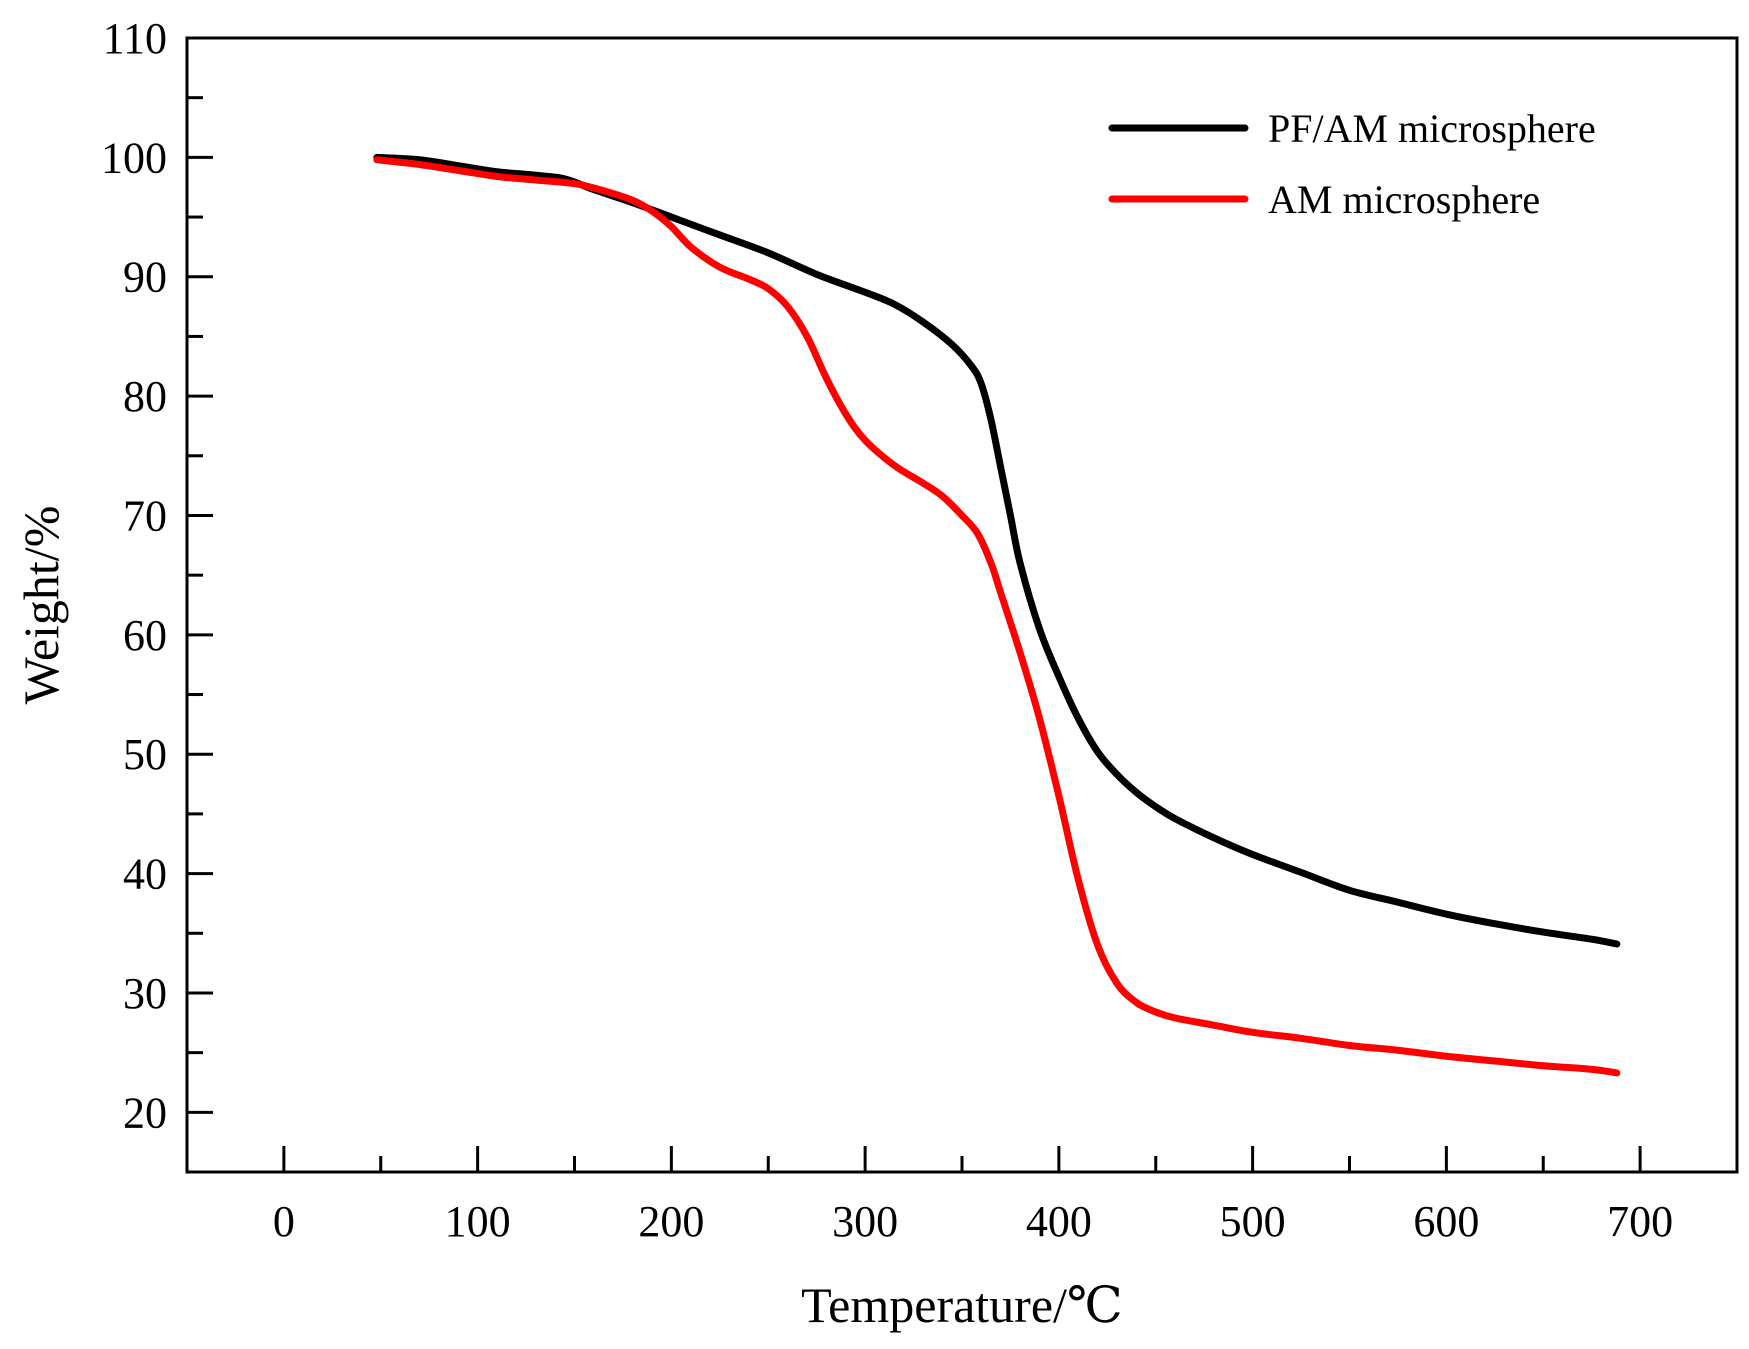 This screenshot has height=1349, width=1749. Describe the element at coordinates (145, 515) in the screenshot. I see `y-tick-label: 70` at that location.